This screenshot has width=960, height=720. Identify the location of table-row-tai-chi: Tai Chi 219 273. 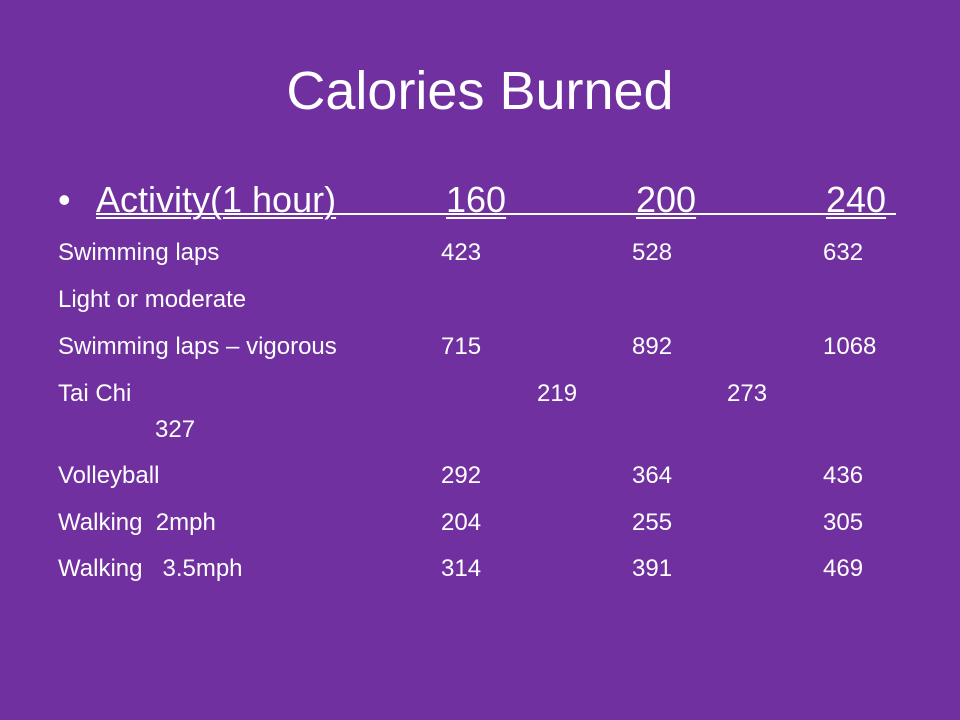
(488, 394).